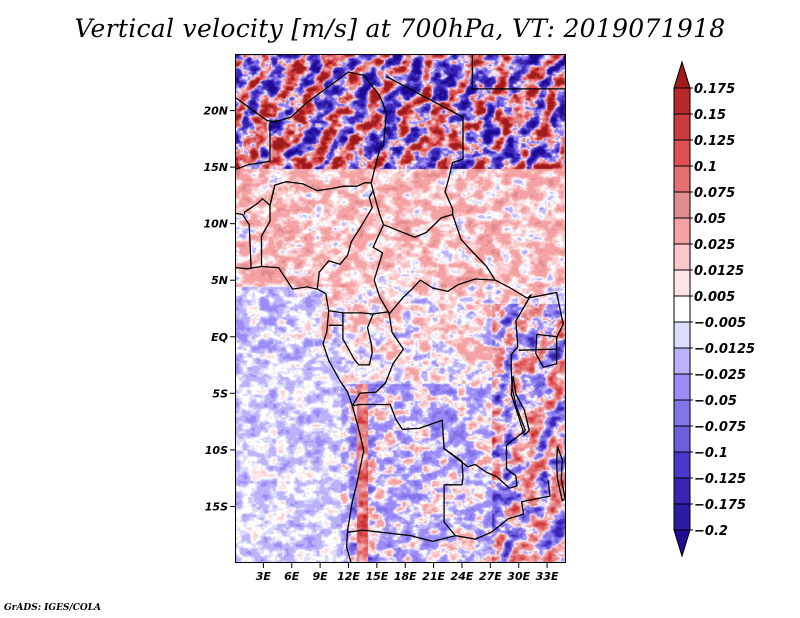 The width and height of the screenshot is (800, 618). What do you see at coordinates (720, 323) in the screenshot?
I see `colorbar-label: −0.005` at bounding box center [720, 323].